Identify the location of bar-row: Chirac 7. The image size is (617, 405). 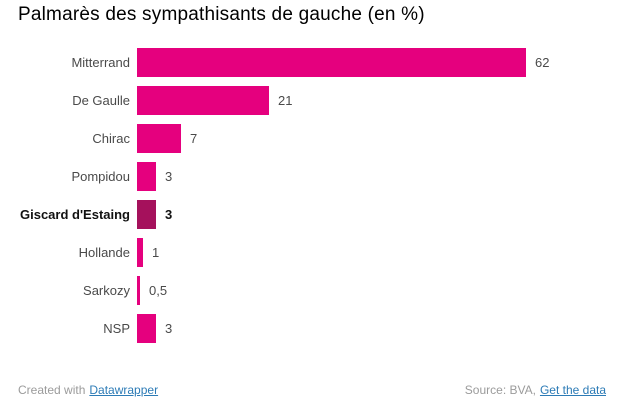
(312, 138).